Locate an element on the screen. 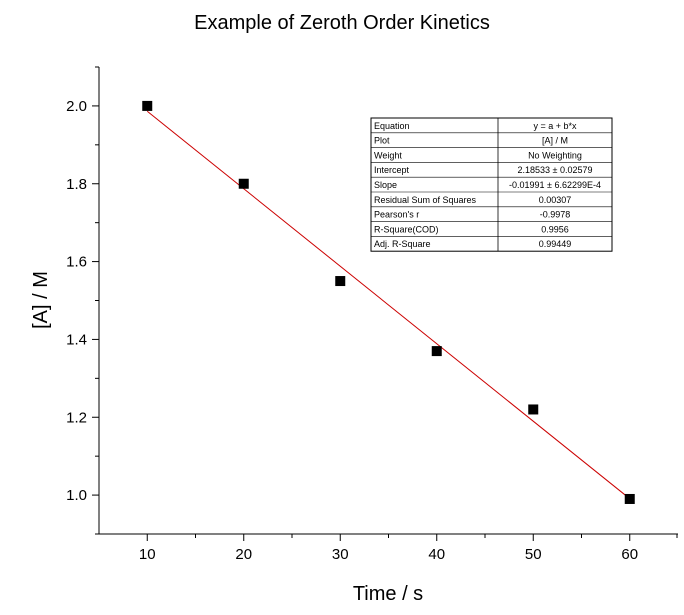 The width and height of the screenshot is (684, 615). fit-table-value: 2.18533 ± 0.02579 is located at coordinates (554, 170).